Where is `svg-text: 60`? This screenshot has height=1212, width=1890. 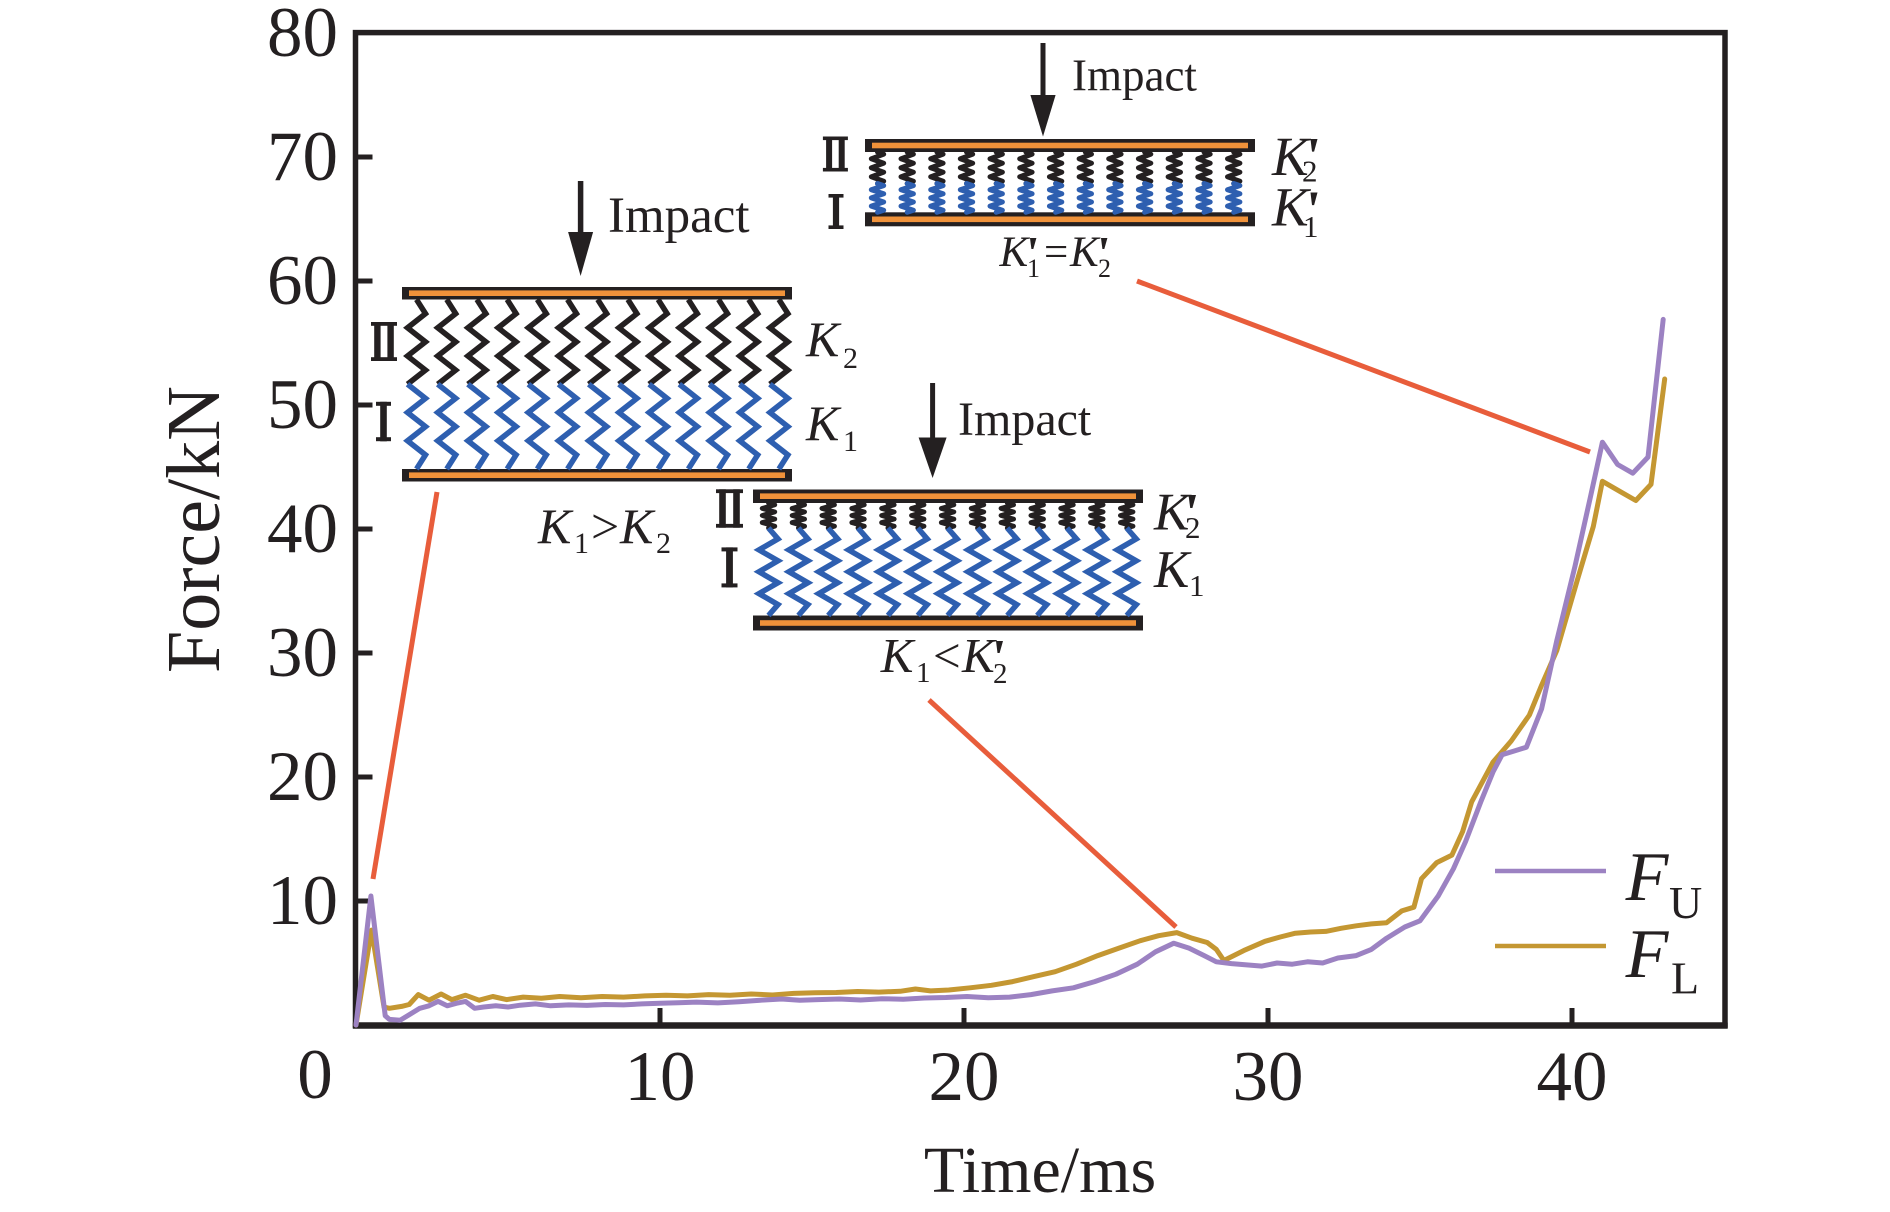
svg-text: 60 is located at coordinates (302, 281).